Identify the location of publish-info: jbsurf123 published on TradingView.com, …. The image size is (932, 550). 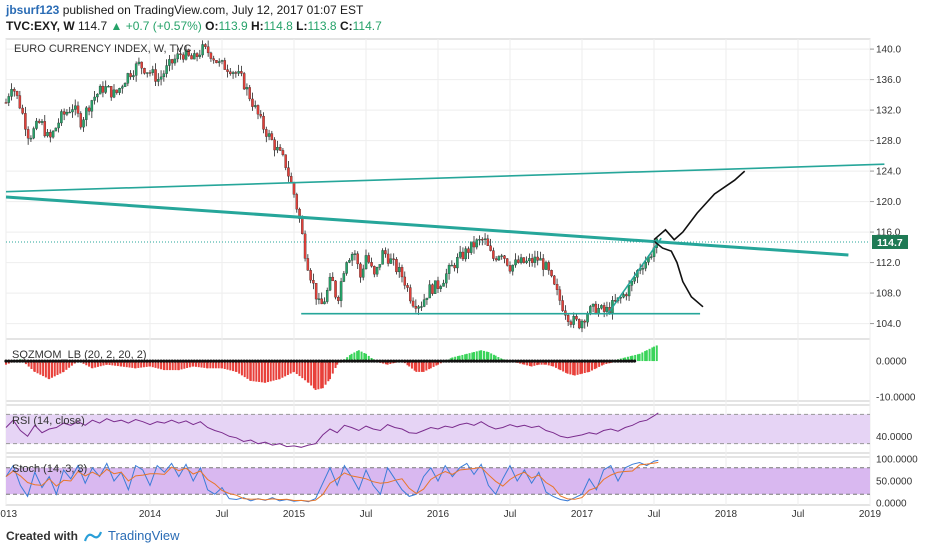
(184, 10).